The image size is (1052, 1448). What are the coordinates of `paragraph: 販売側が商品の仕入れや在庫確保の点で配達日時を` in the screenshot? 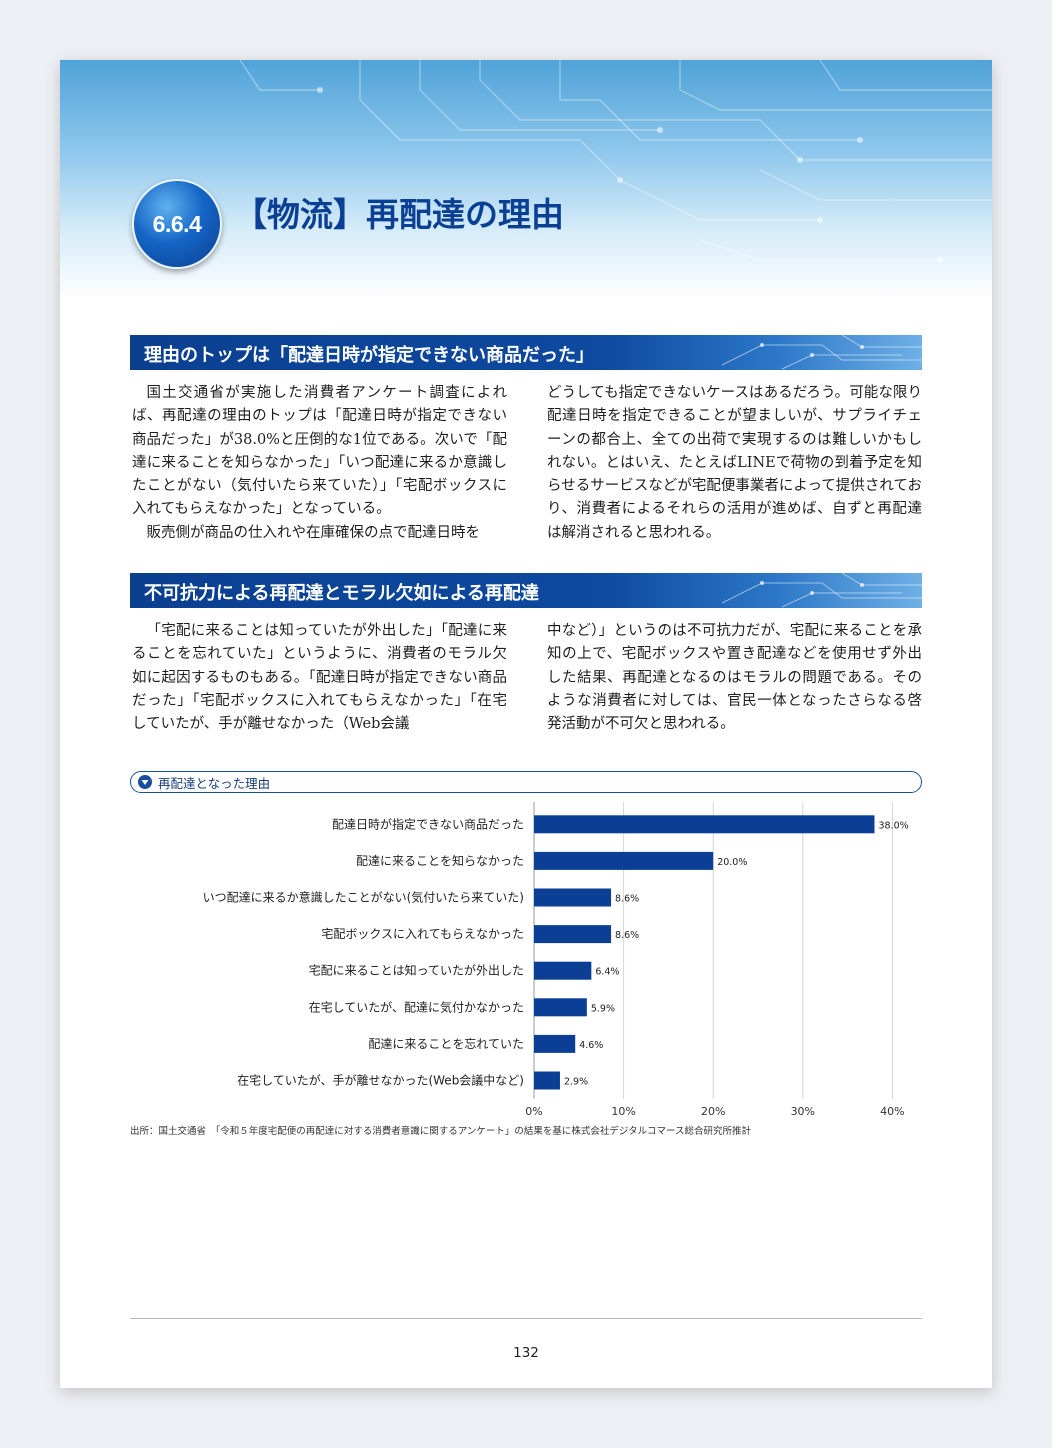 It's located at (313, 532).